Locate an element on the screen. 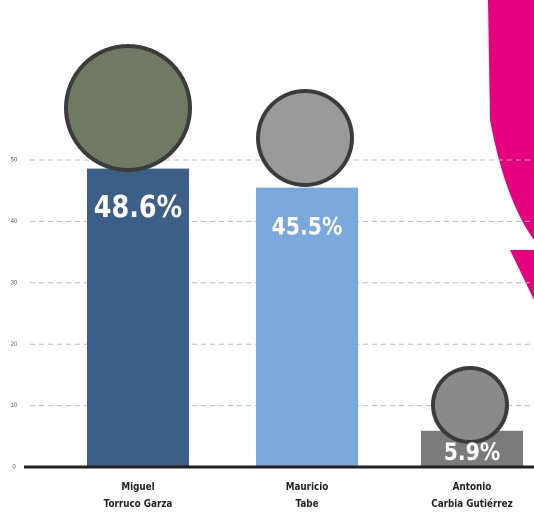 The height and width of the screenshot is (515, 534). value-label: 48.6% is located at coordinates (138, 207).